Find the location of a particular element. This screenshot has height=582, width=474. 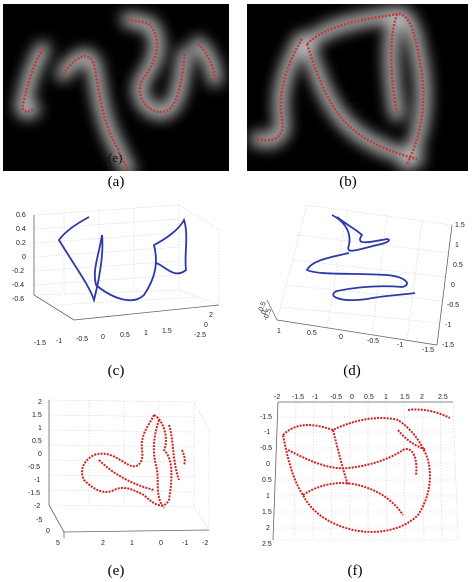

c-x-tick: 1.5 is located at coordinates (167, 331).